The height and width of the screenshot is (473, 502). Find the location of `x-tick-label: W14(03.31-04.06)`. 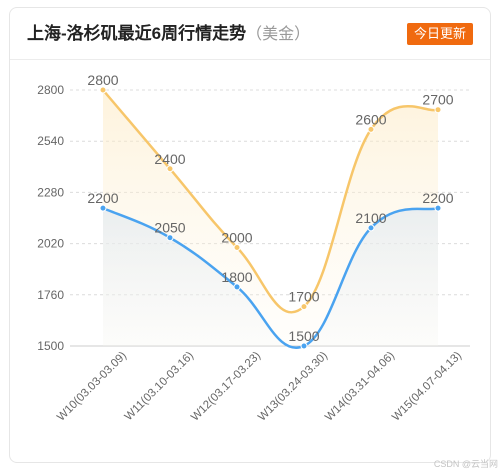

x-tick-label: W14(03.31-04.06) is located at coordinates (360, 387).